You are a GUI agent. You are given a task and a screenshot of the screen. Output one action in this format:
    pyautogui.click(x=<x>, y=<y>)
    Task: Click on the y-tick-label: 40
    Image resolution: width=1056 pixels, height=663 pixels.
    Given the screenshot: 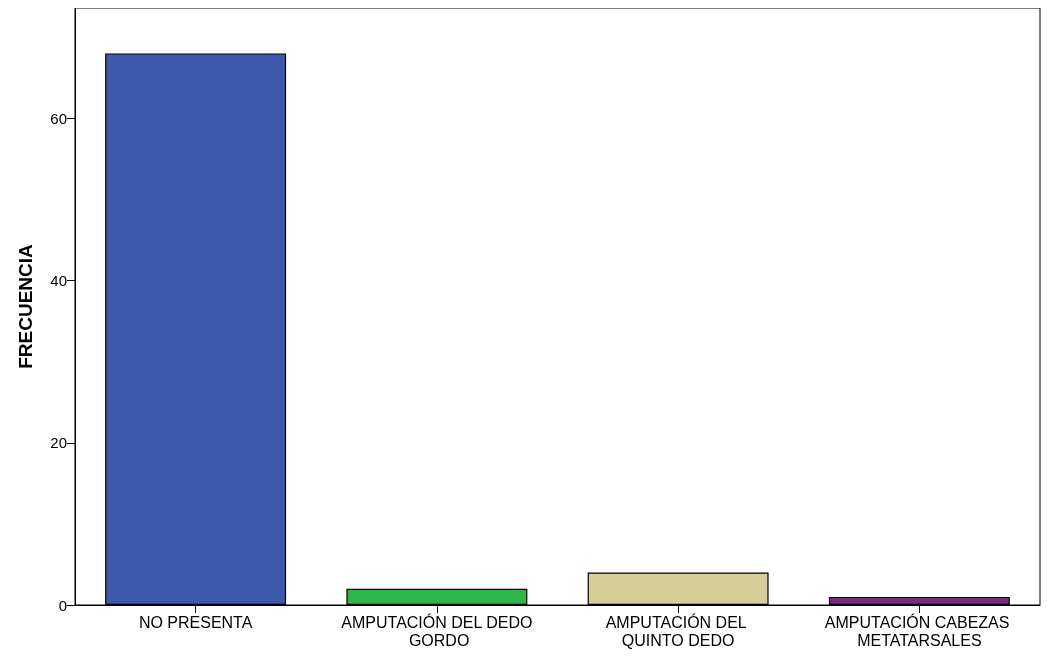 What is the action you would take?
    pyautogui.click(x=58, y=281)
    